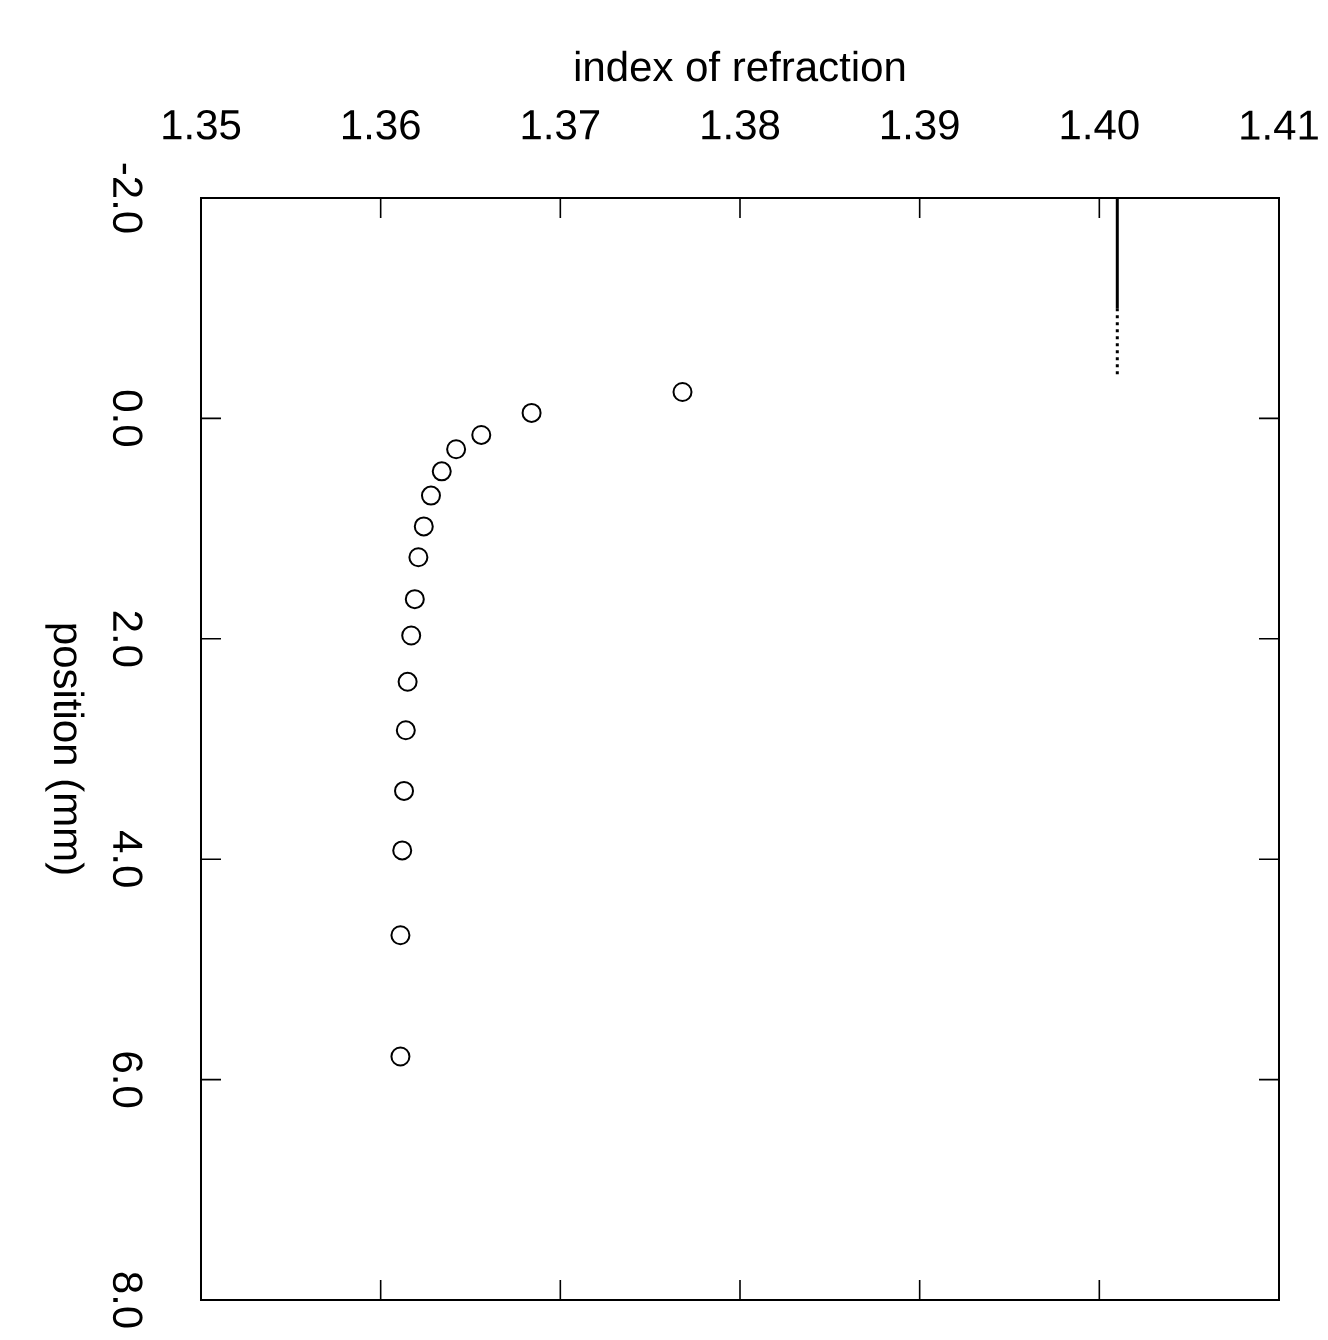 The height and width of the screenshot is (1340, 1328). I want to click on y-tick-label: -2.0, so click(127, 198).